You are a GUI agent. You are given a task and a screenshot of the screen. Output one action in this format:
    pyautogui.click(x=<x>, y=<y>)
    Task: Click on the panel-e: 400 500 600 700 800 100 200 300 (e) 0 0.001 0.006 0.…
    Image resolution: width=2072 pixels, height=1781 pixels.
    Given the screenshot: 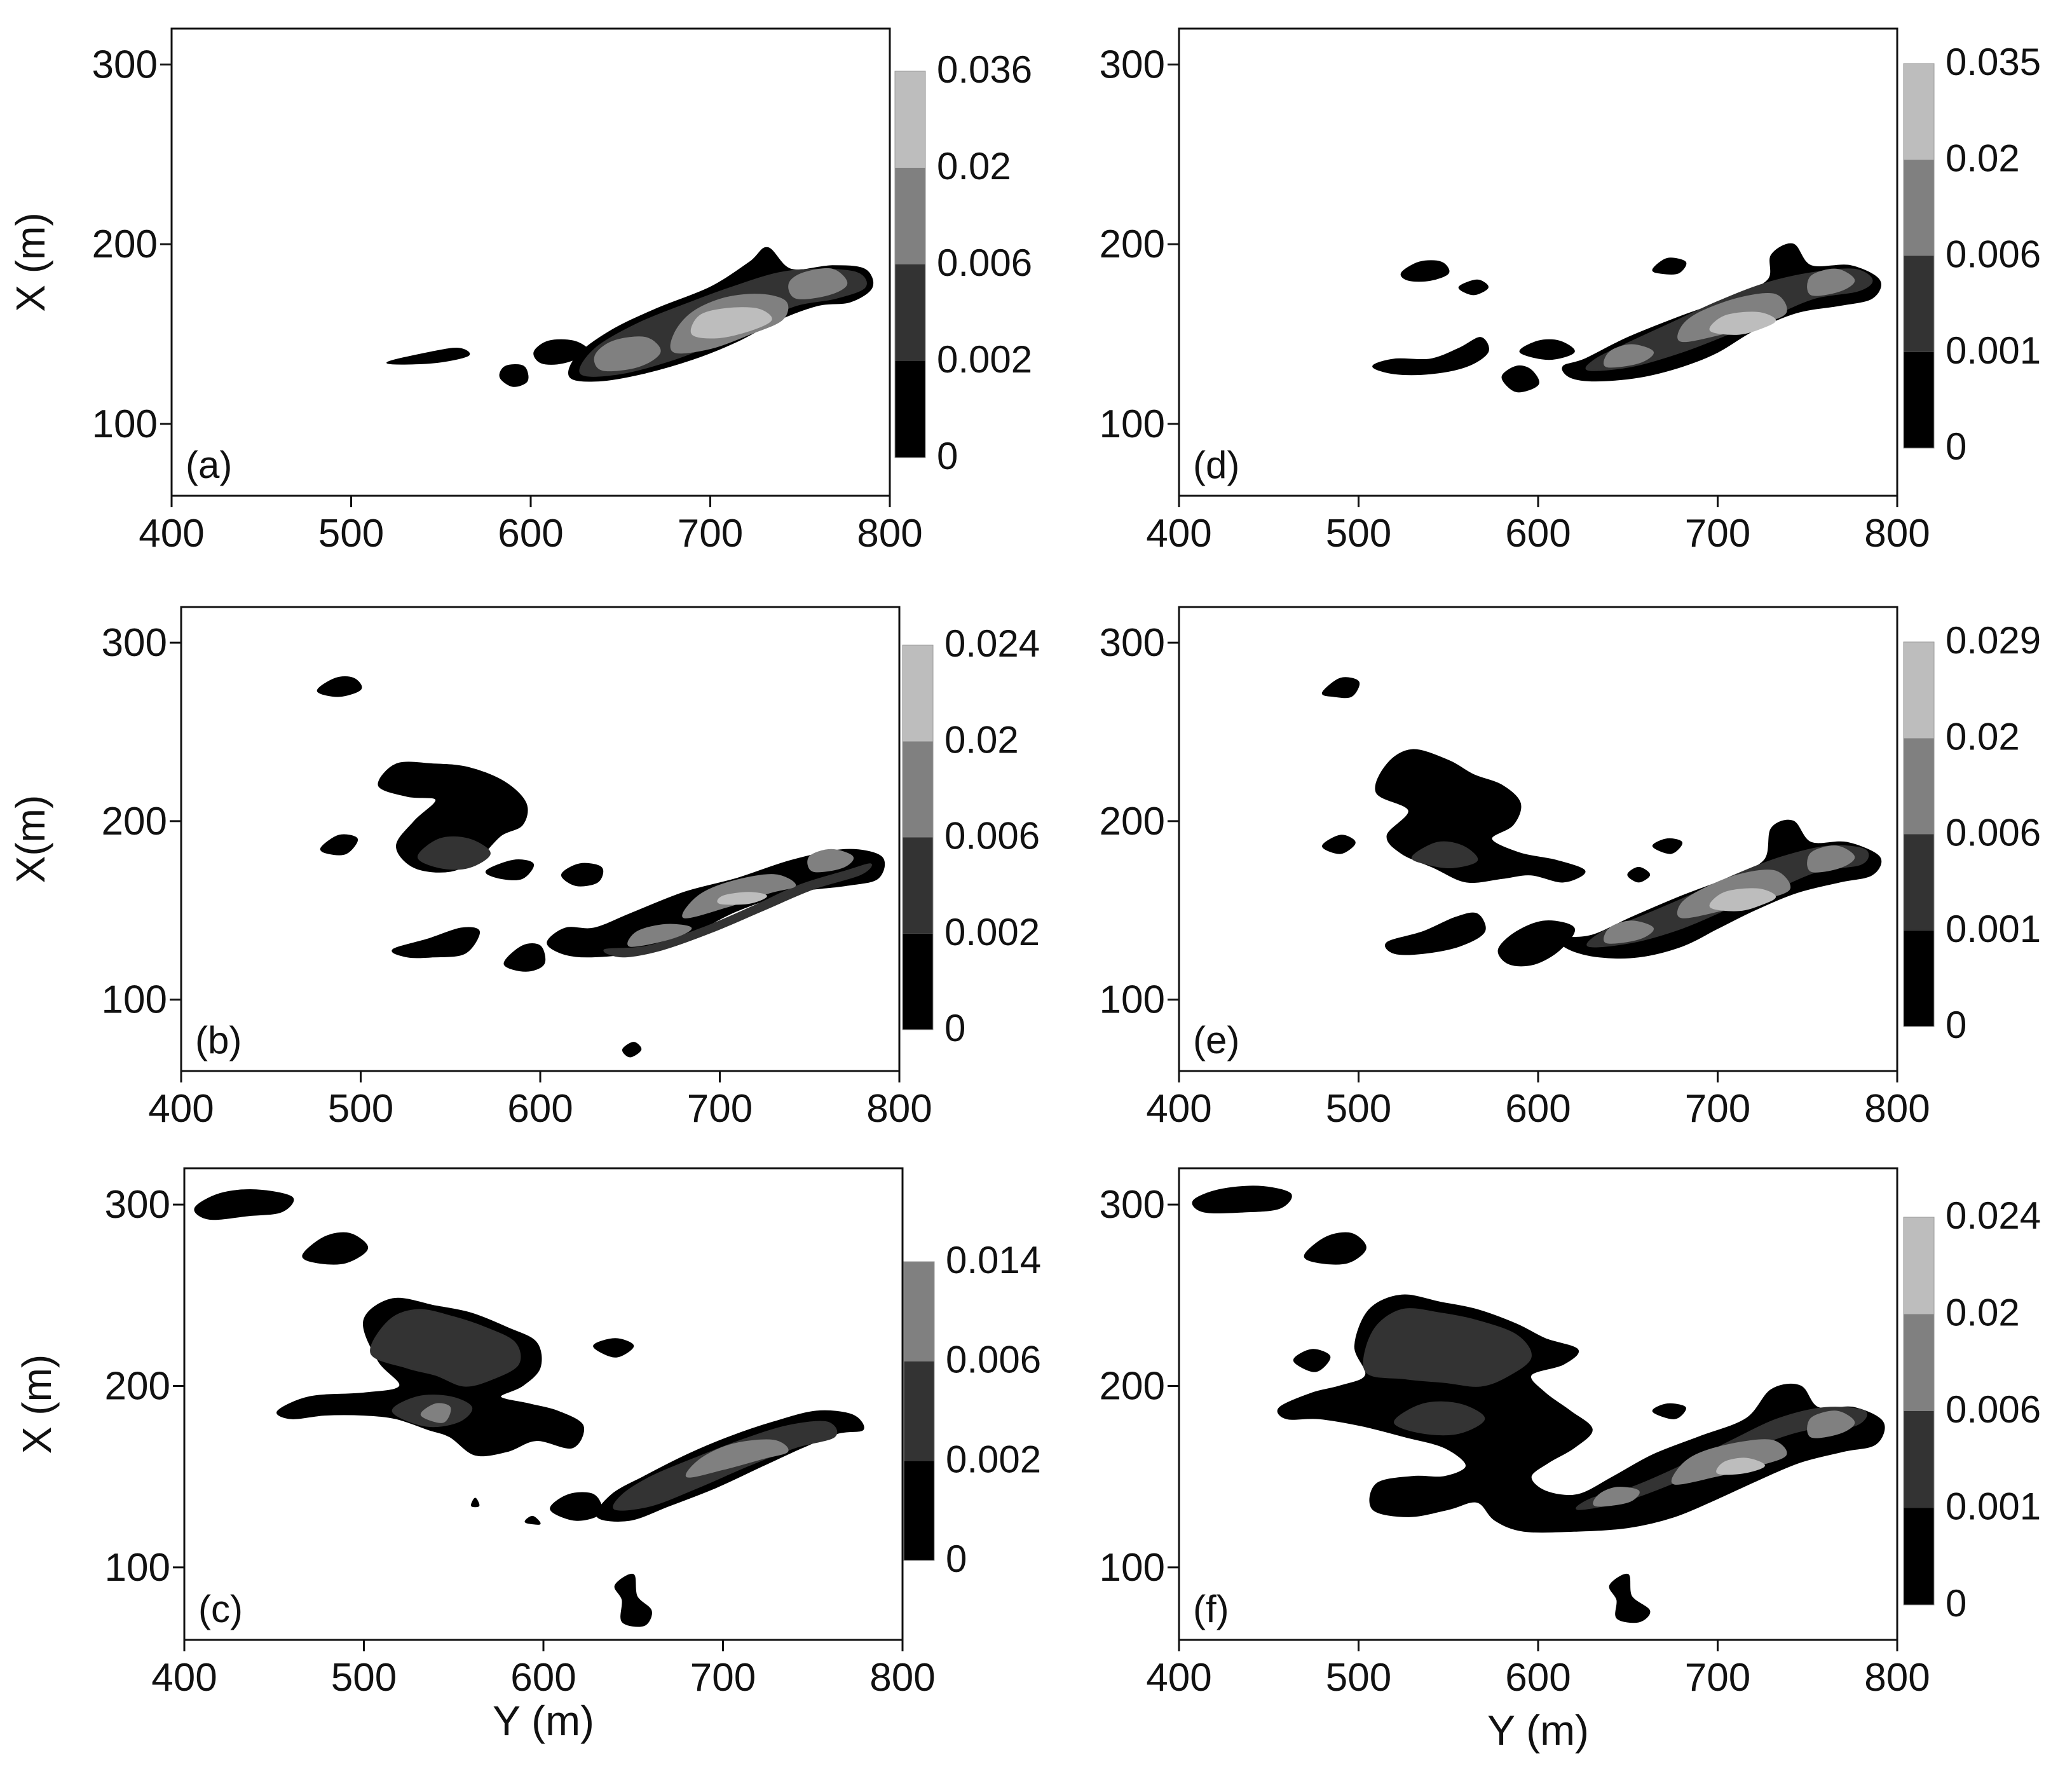 What is the action you would take?
    pyautogui.click(x=1570, y=868)
    